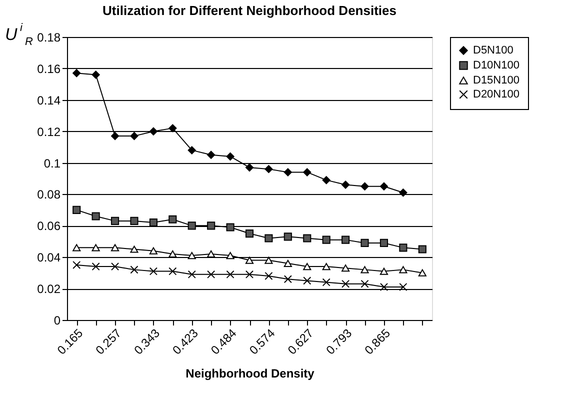 This screenshot has height=414, width=586. What do you see at coordinates (49, 37) in the screenshot?
I see `y-tick-label: 0.18` at bounding box center [49, 37].